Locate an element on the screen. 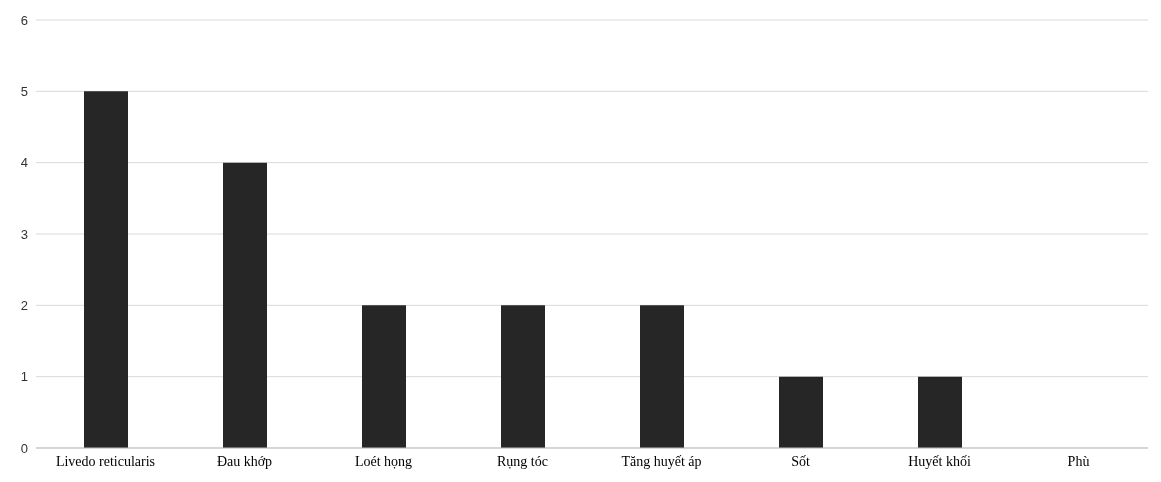  x-tick-label: Livedo reticularis is located at coordinates (105, 461).